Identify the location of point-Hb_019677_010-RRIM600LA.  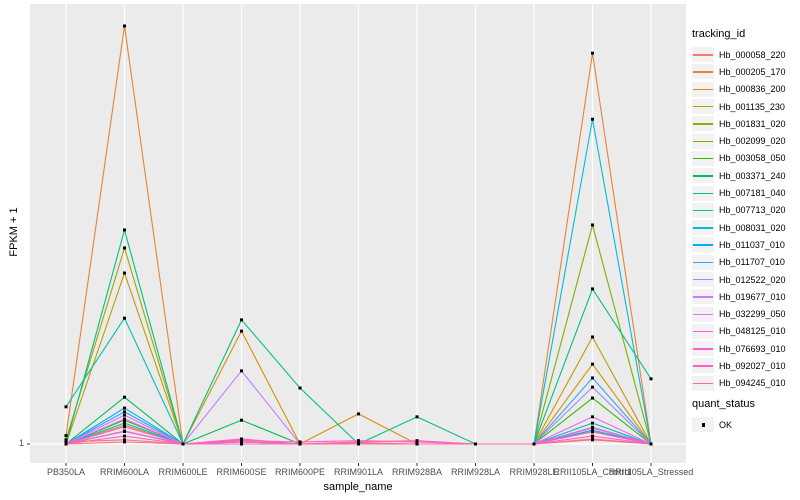
(124, 415).